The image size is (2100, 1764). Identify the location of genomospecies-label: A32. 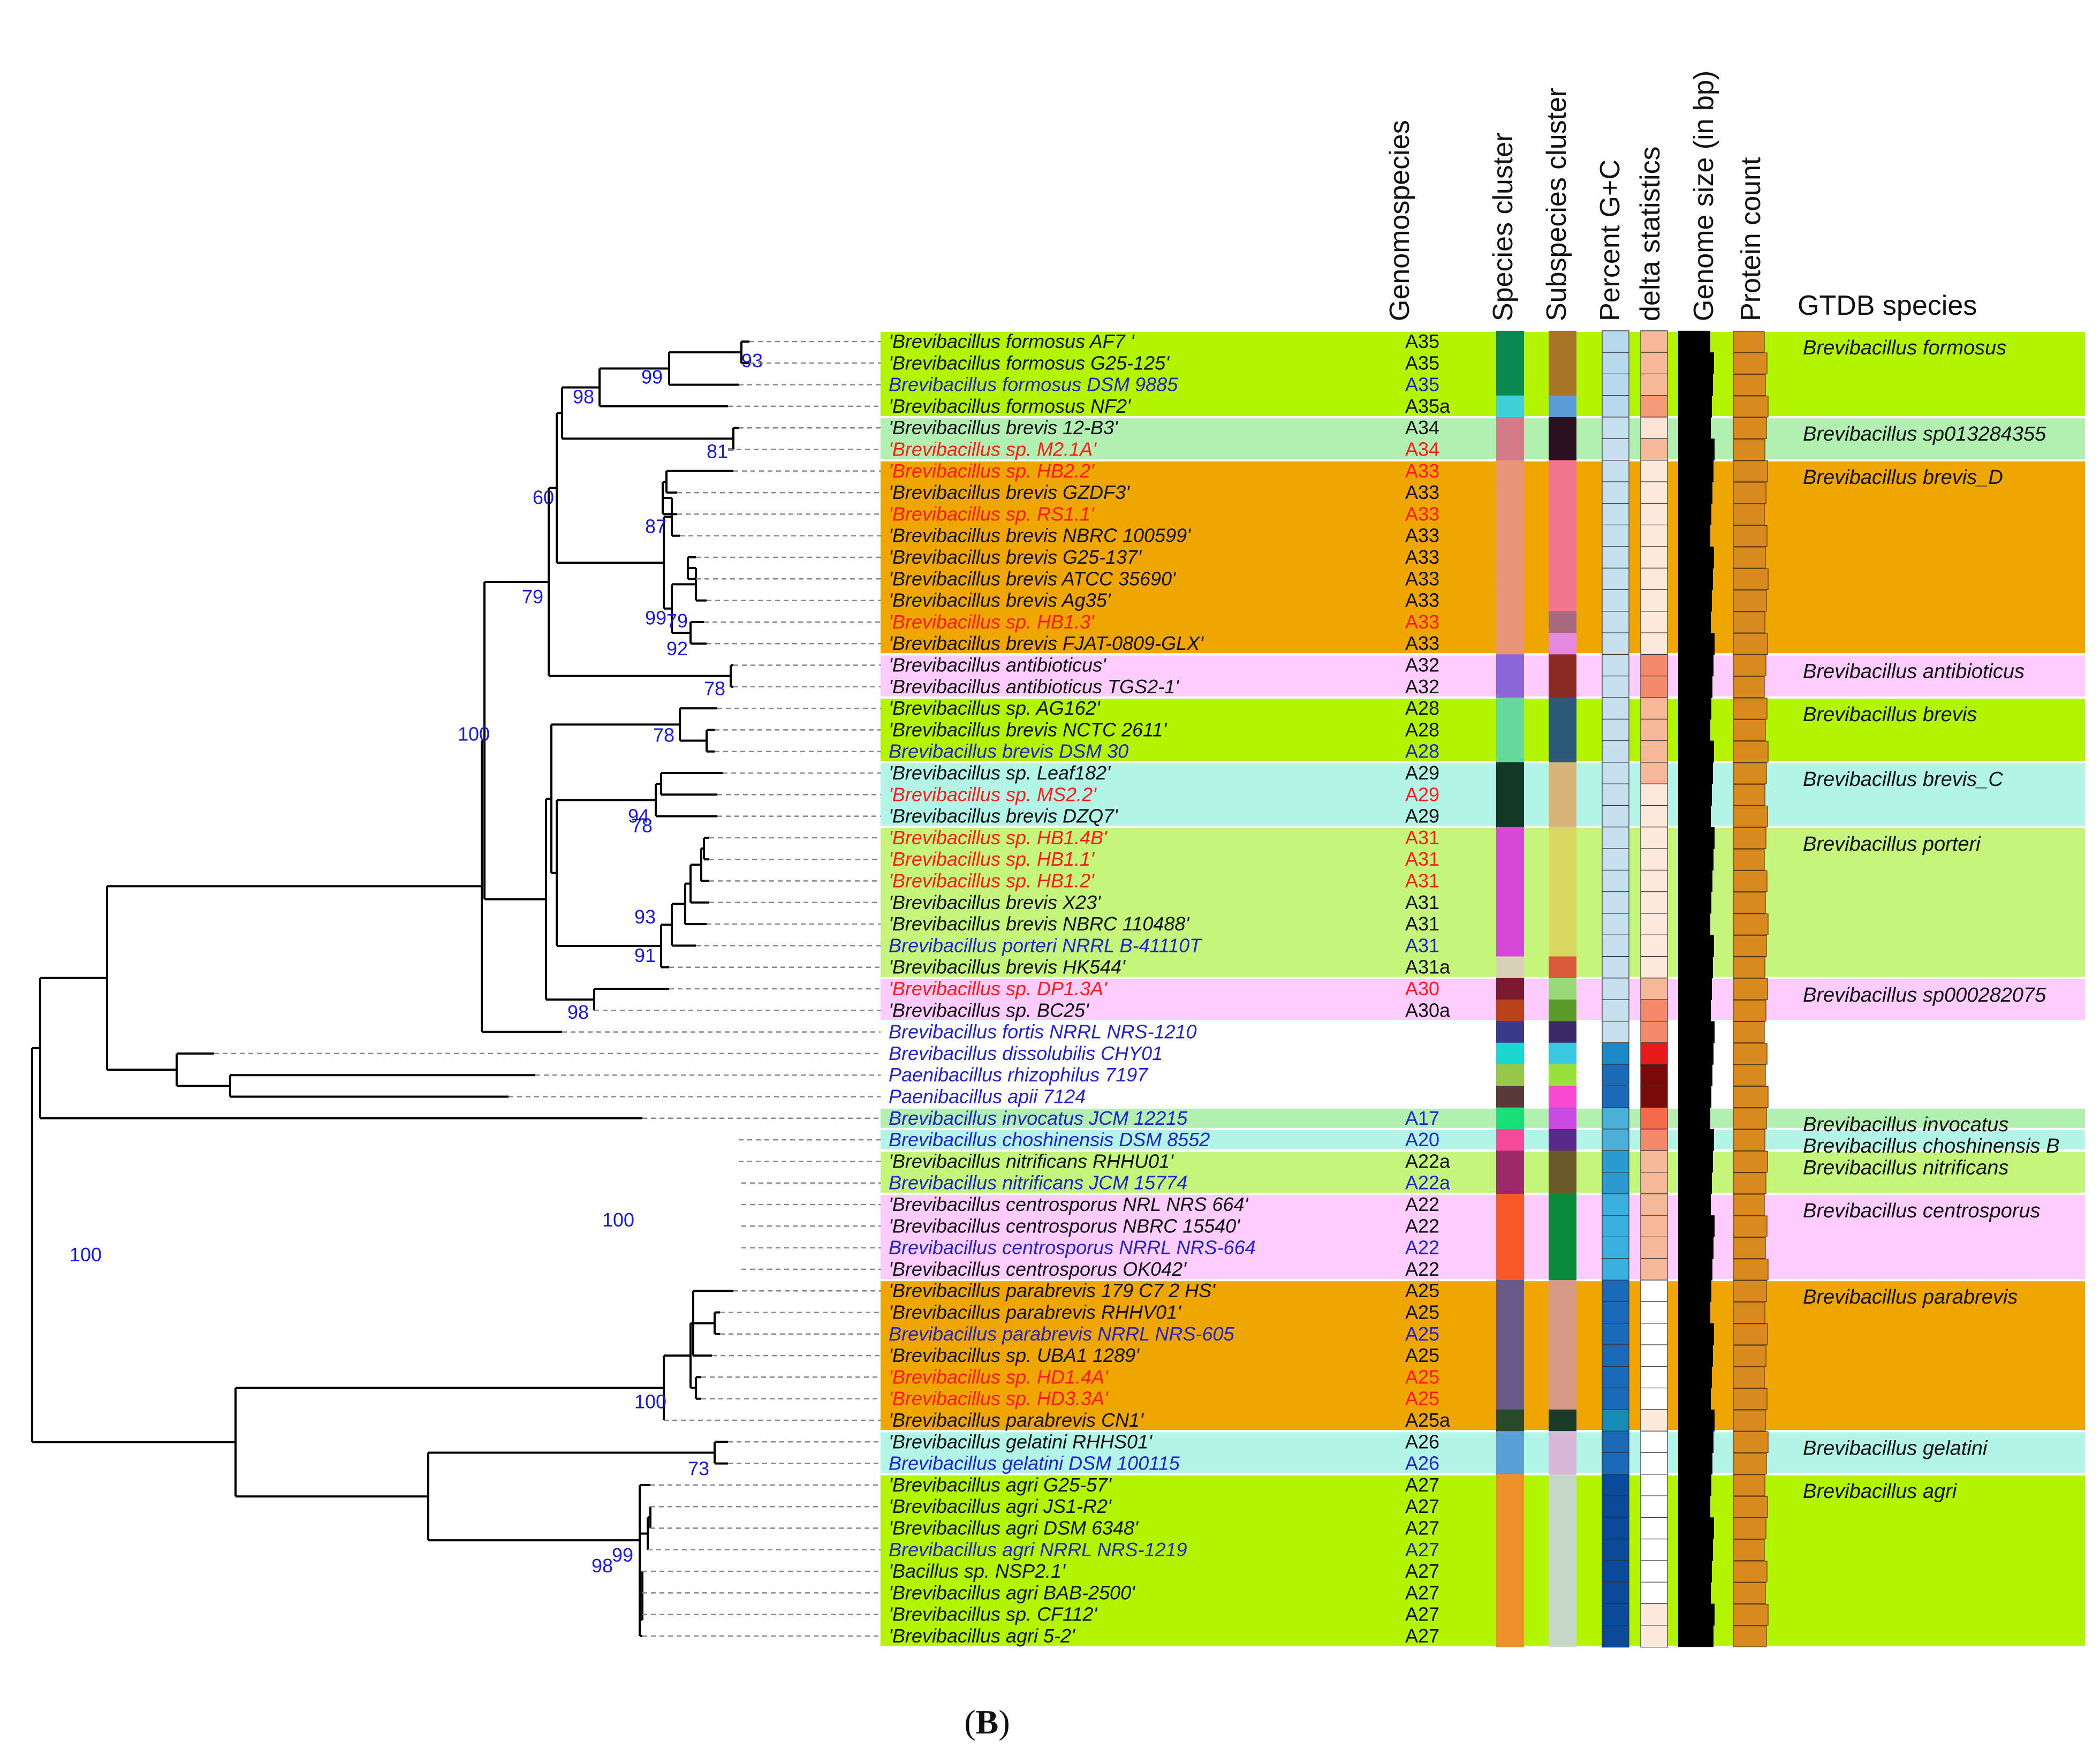
(1422, 665).